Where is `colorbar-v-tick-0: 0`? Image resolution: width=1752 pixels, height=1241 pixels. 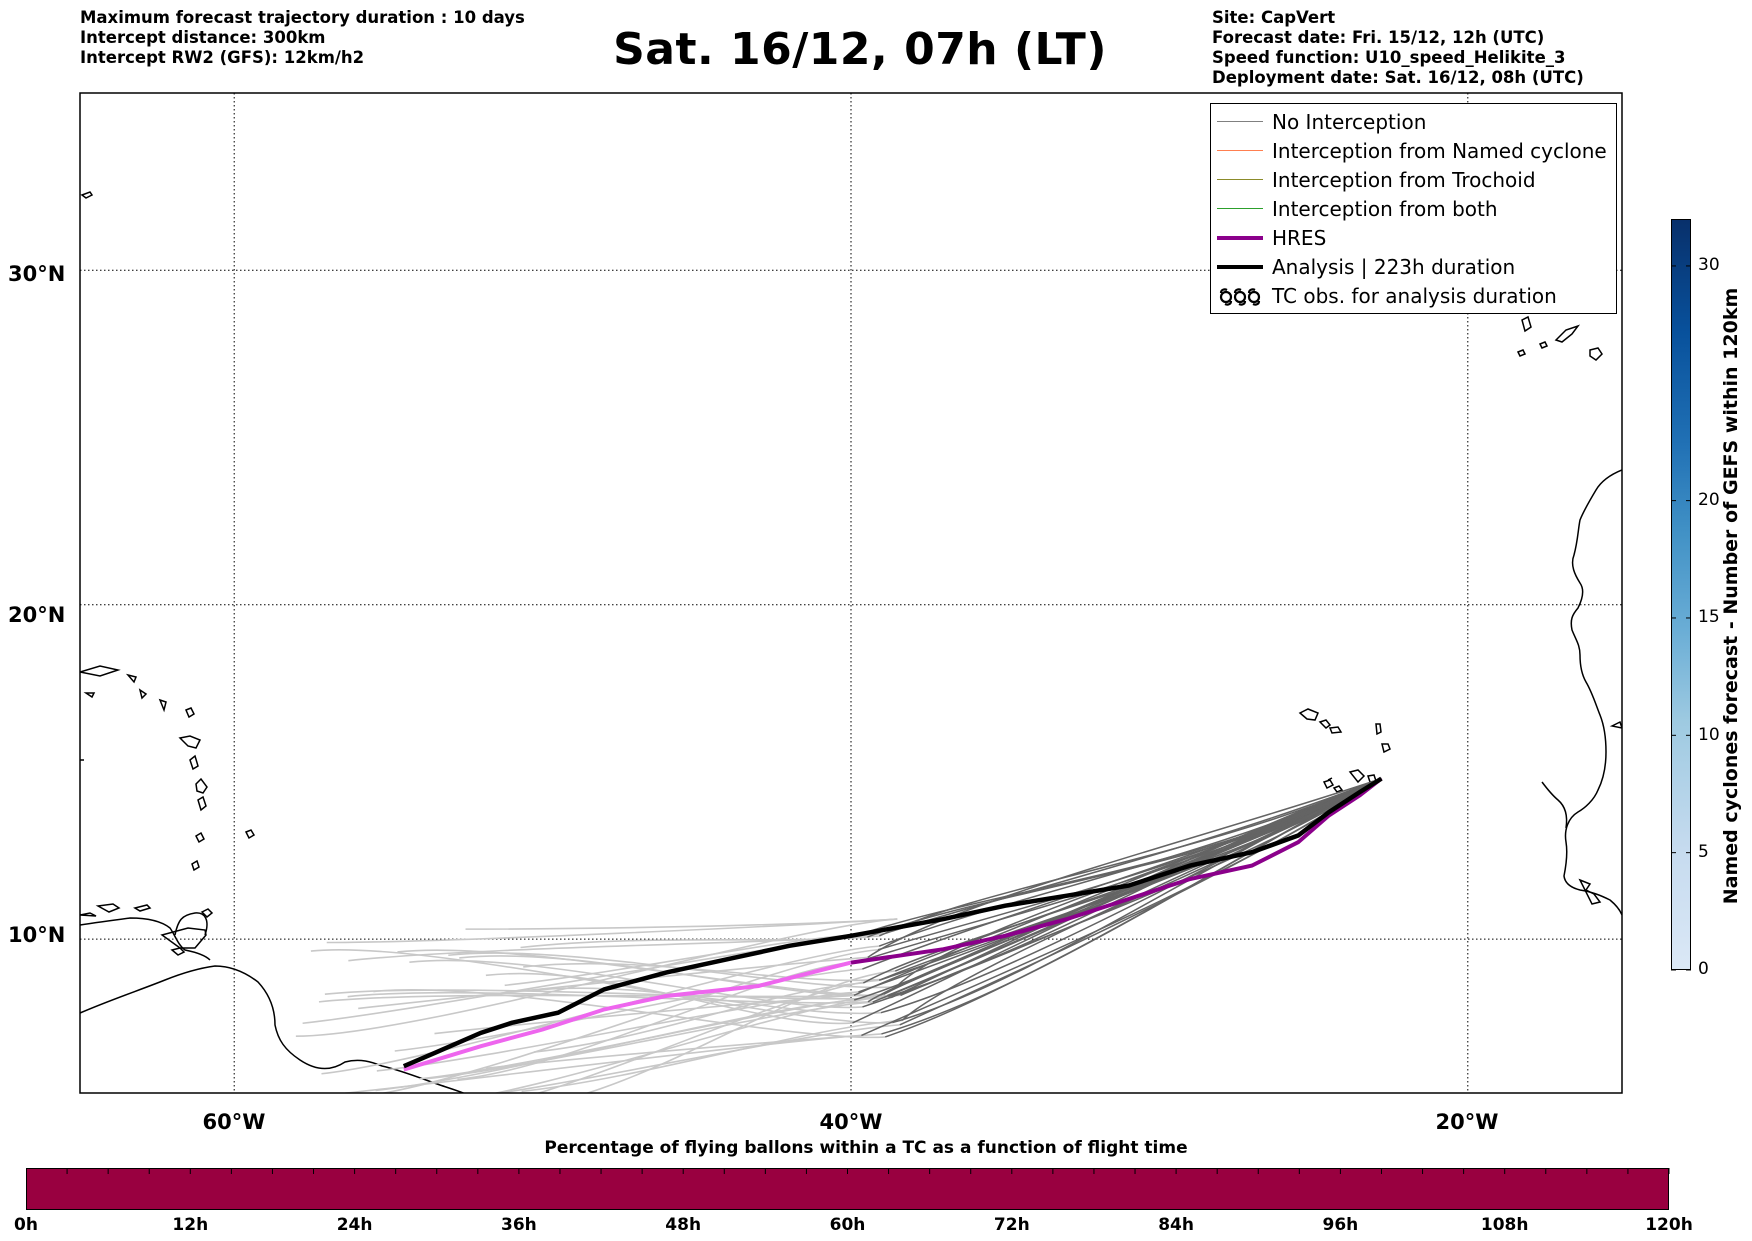
colorbar-v-tick-0: 0 is located at coordinates (1703, 969).